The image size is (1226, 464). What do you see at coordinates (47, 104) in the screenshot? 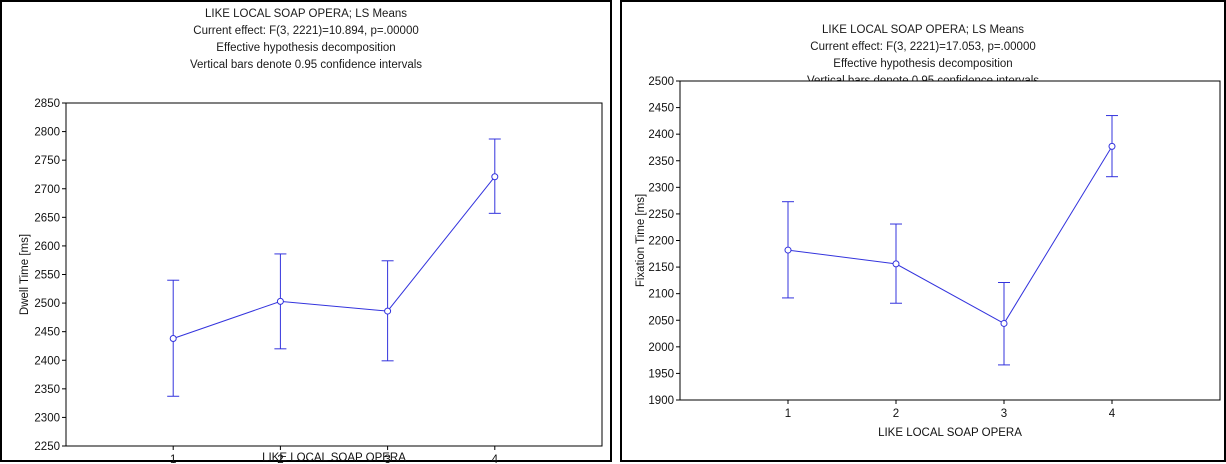
I see `y-tick-label: 2850` at bounding box center [47, 104].